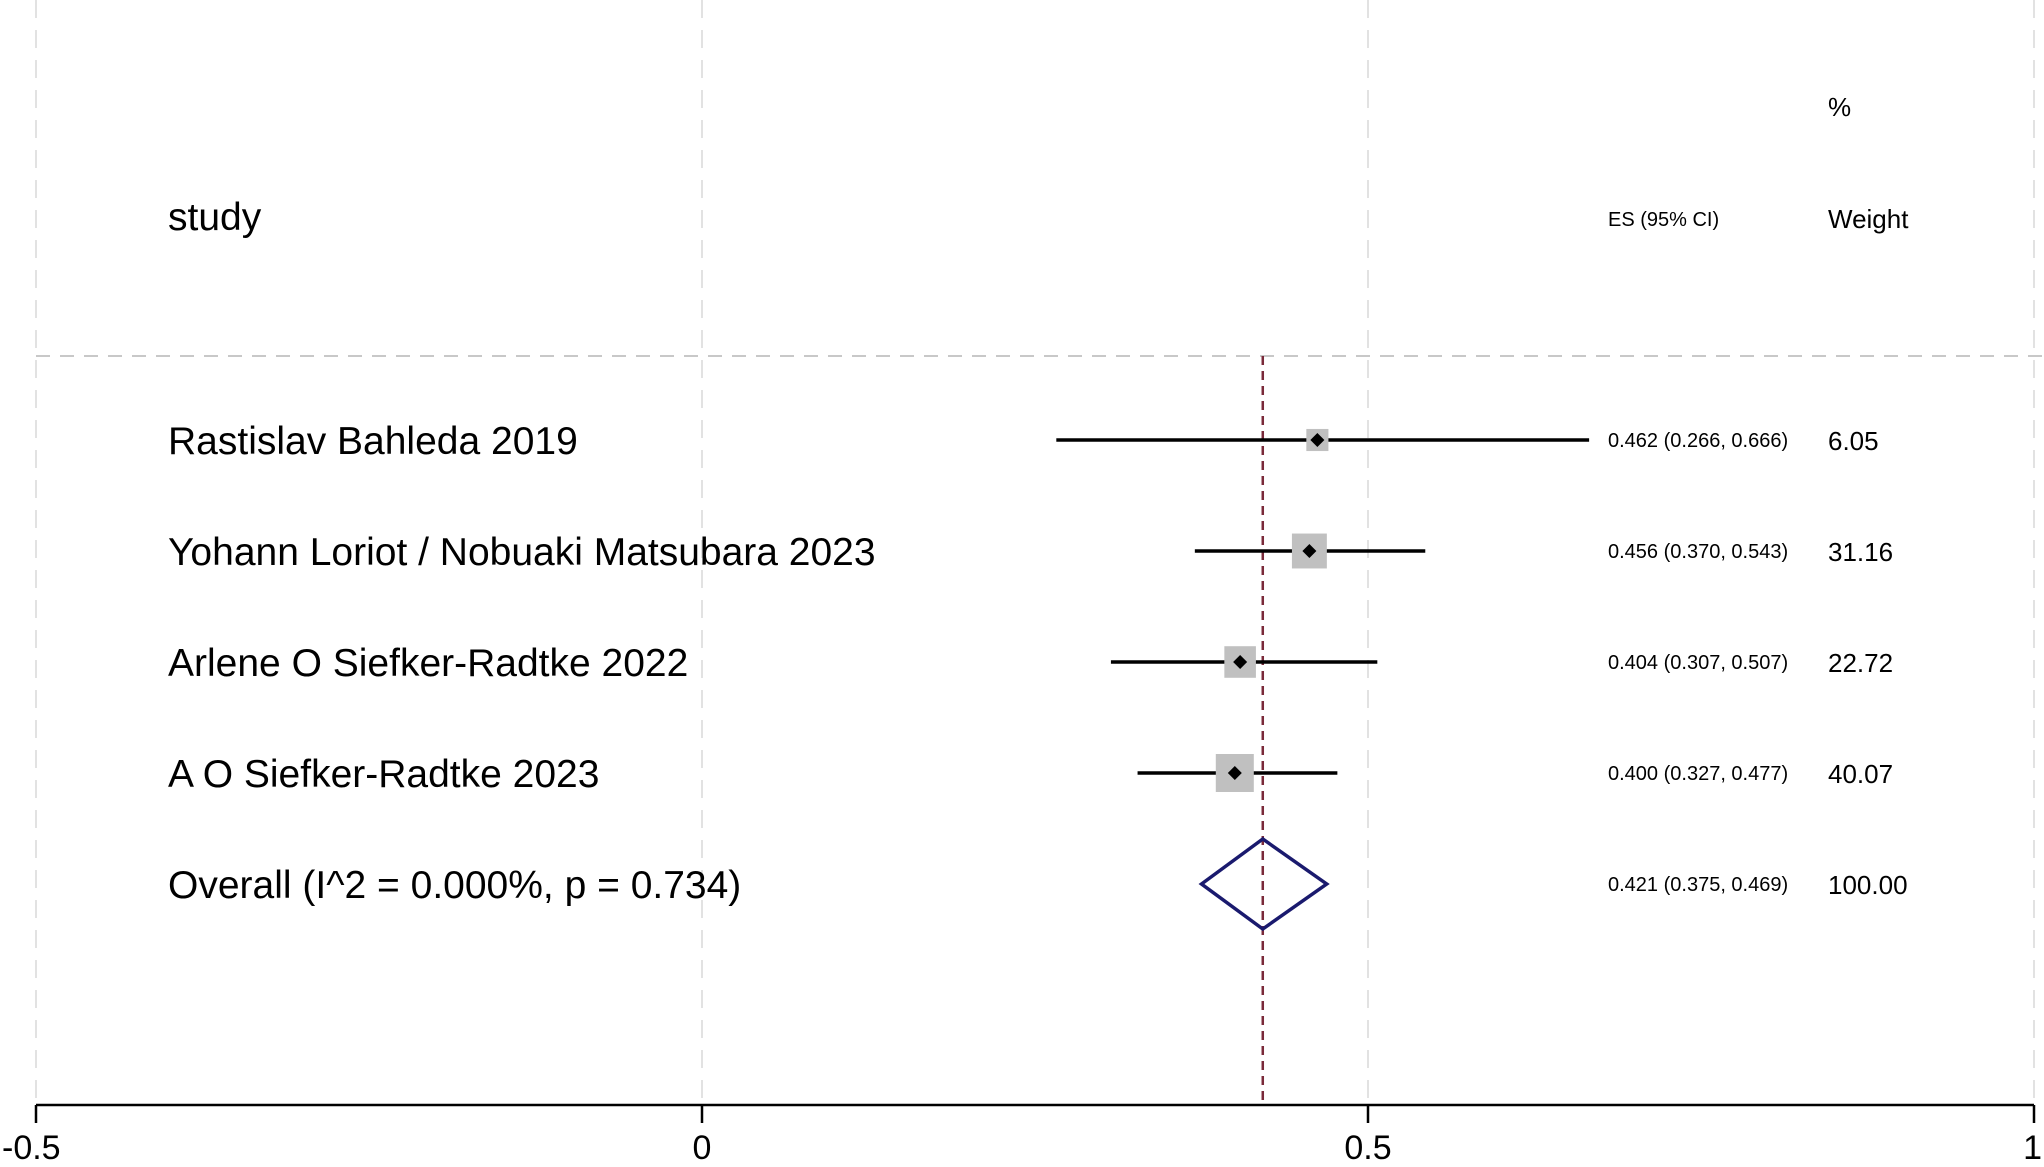 The height and width of the screenshot is (1167, 2044). What do you see at coordinates (215, 217) in the screenshot?
I see `header-study: study` at bounding box center [215, 217].